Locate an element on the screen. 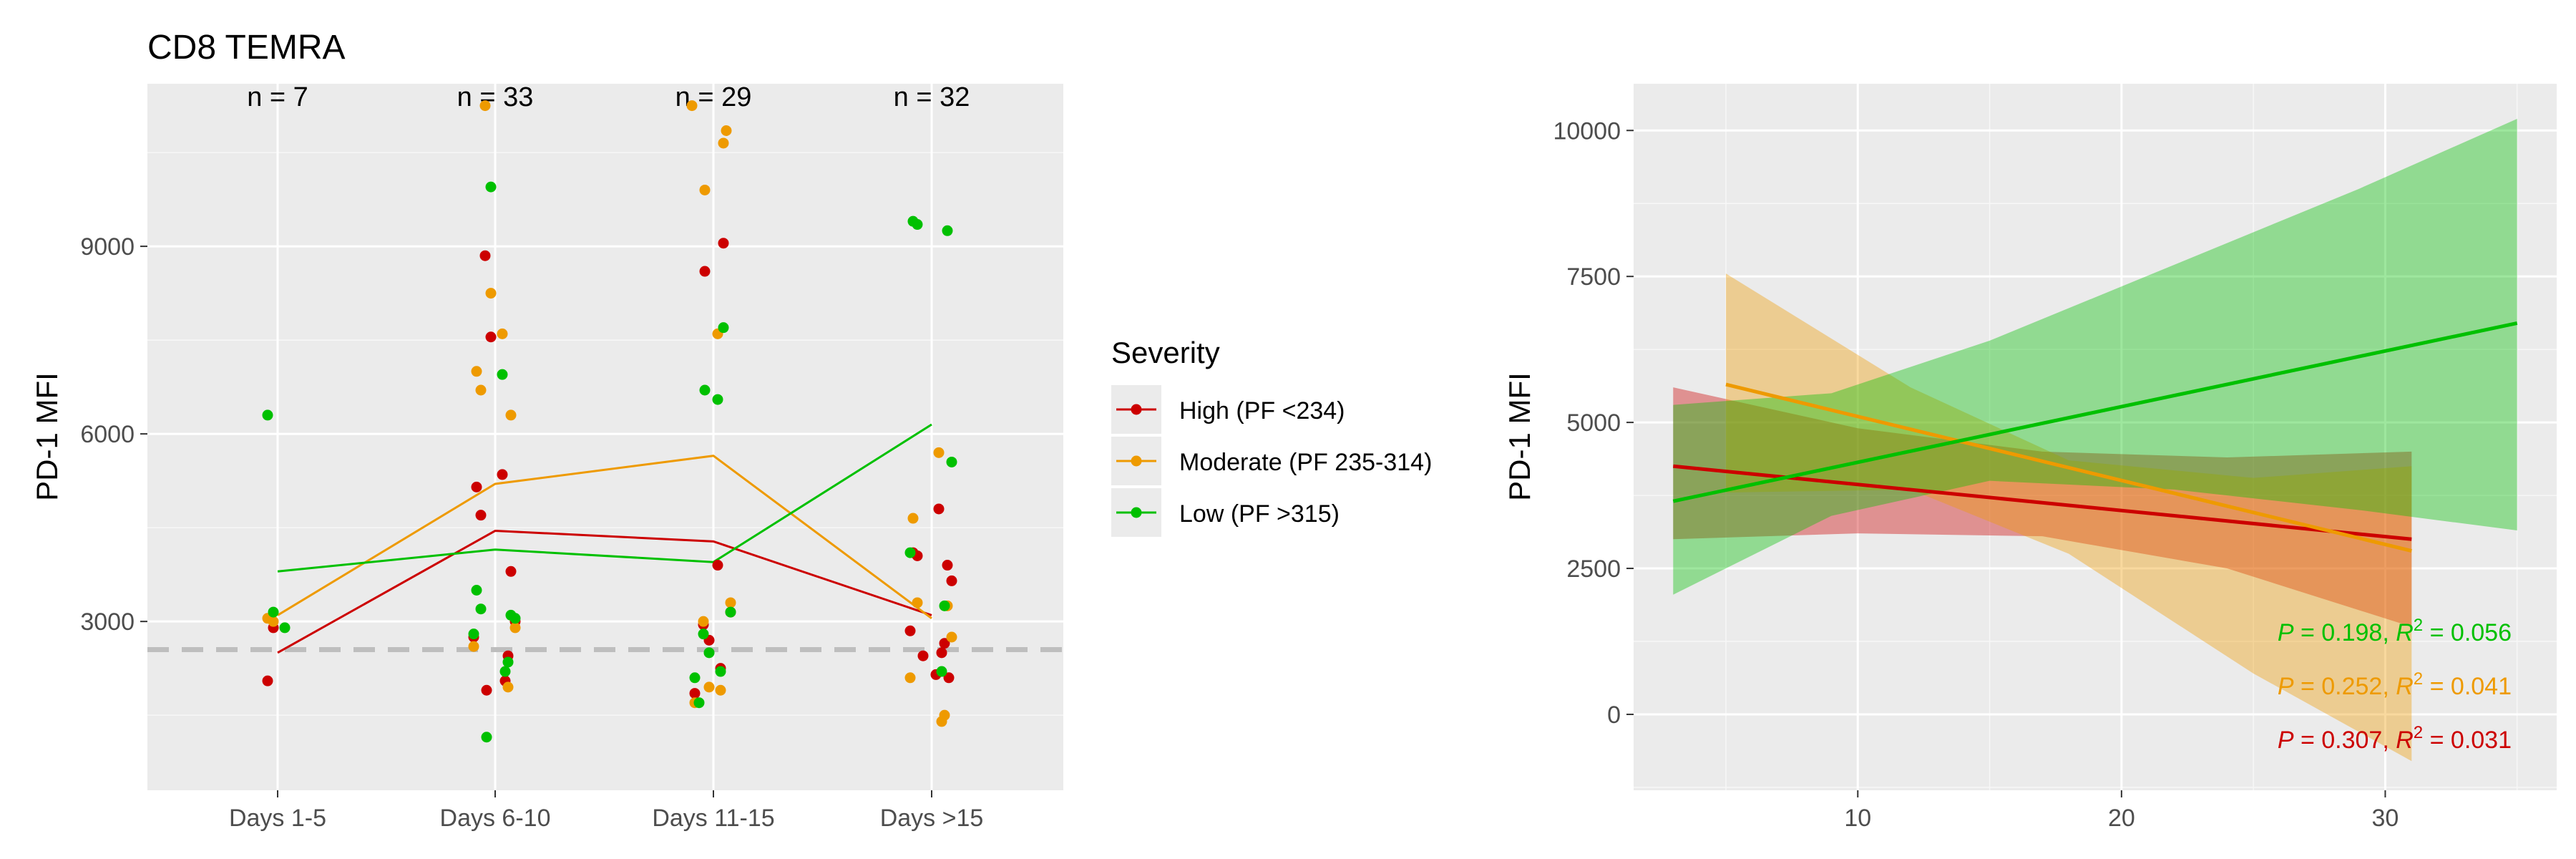 This screenshot has width=2576, height=859. right-y-tick-label: 7500 is located at coordinates (1593, 277).